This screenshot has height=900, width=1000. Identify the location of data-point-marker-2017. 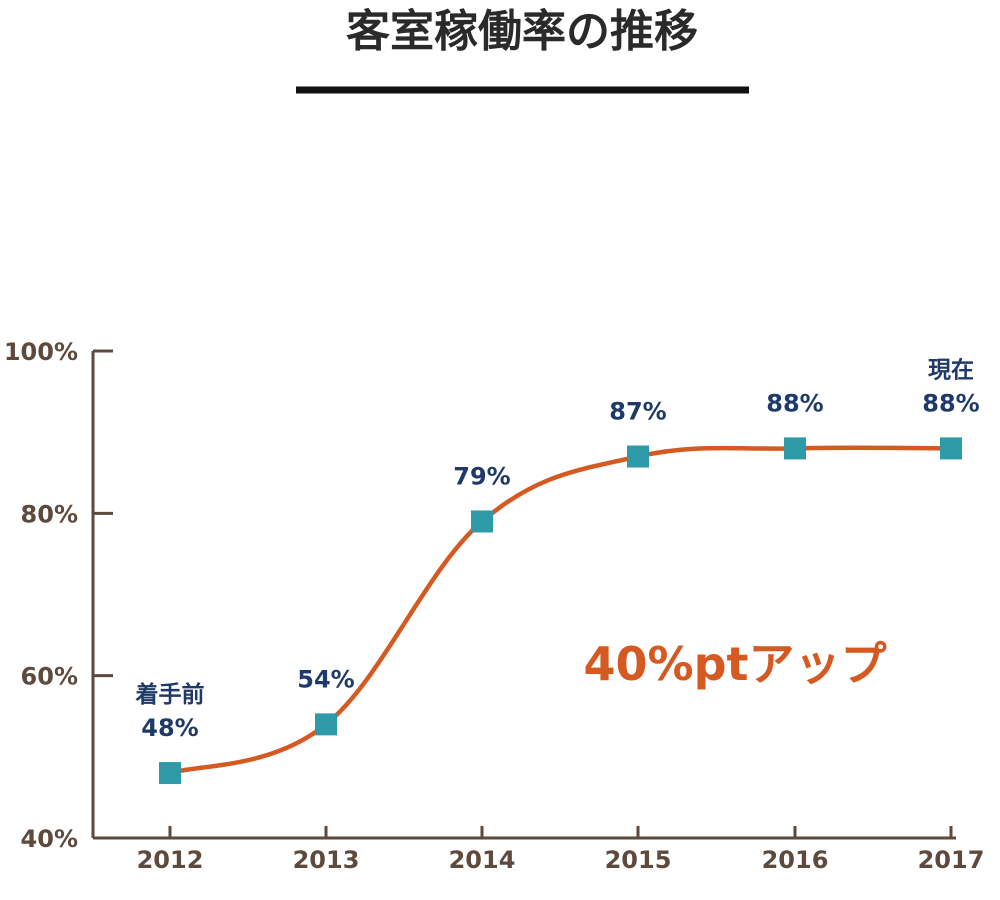
(951, 448).